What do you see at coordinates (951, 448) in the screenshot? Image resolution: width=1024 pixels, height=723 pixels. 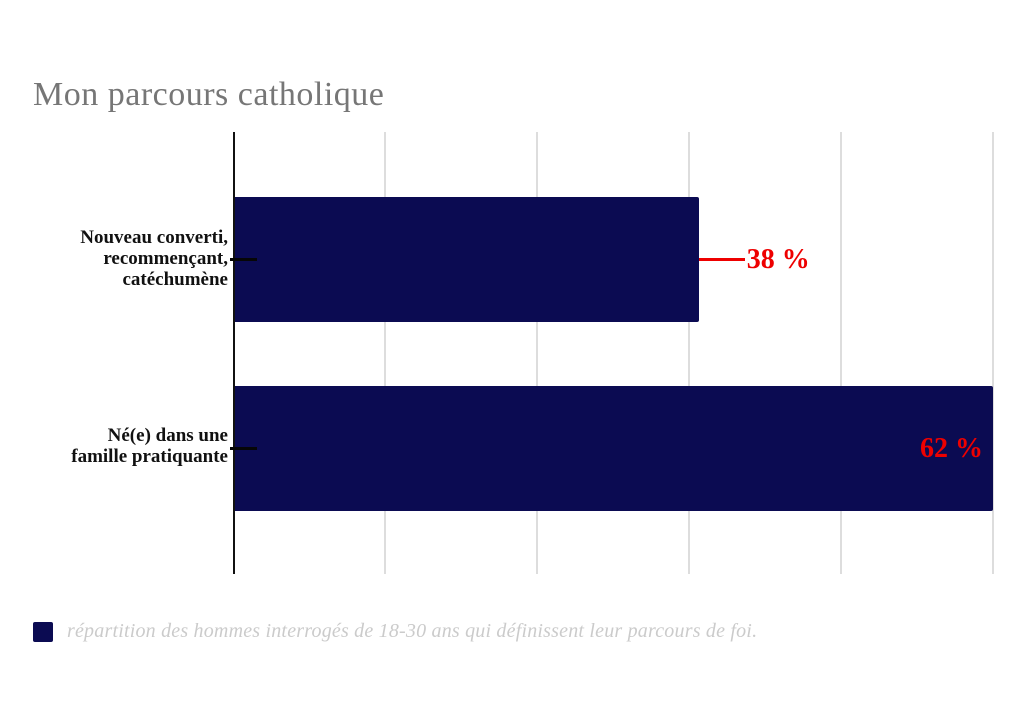 I see `value-label: 62 %` at bounding box center [951, 448].